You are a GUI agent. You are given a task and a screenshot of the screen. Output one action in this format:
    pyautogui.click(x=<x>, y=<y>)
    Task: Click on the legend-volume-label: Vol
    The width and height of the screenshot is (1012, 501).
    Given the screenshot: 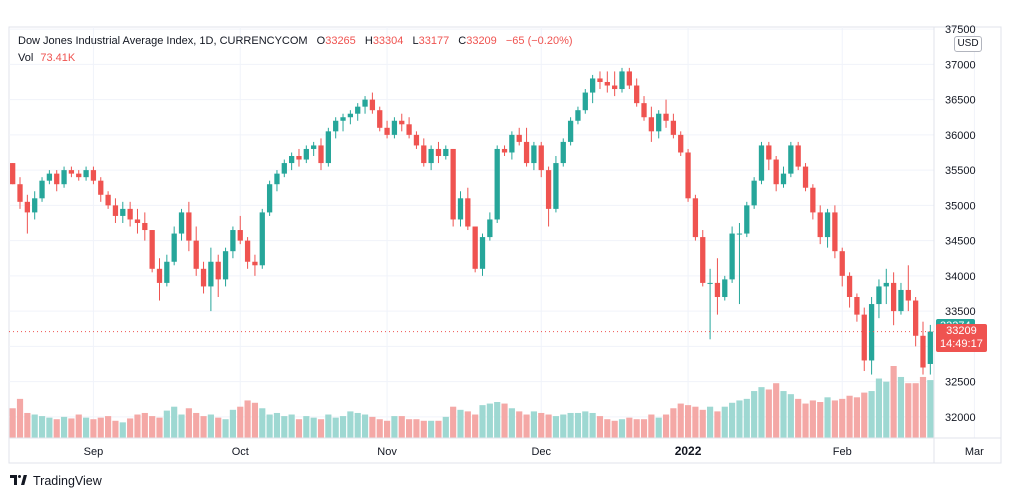 What is the action you would take?
    pyautogui.click(x=26, y=58)
    